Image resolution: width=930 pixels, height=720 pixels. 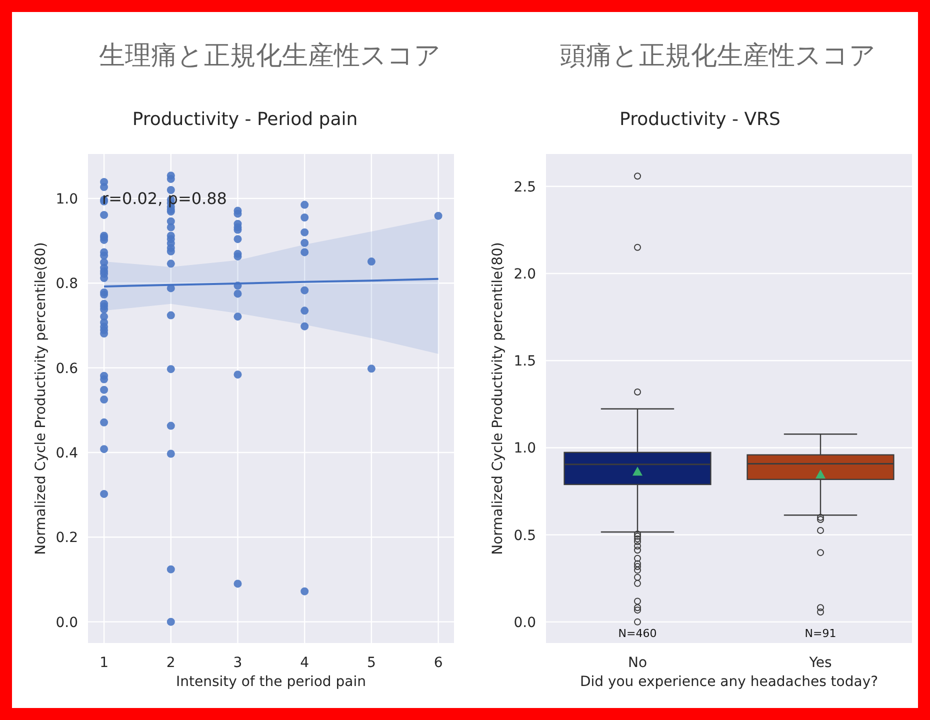 I want to click on x-tick-label: Yes, so click(x=820, y=663).